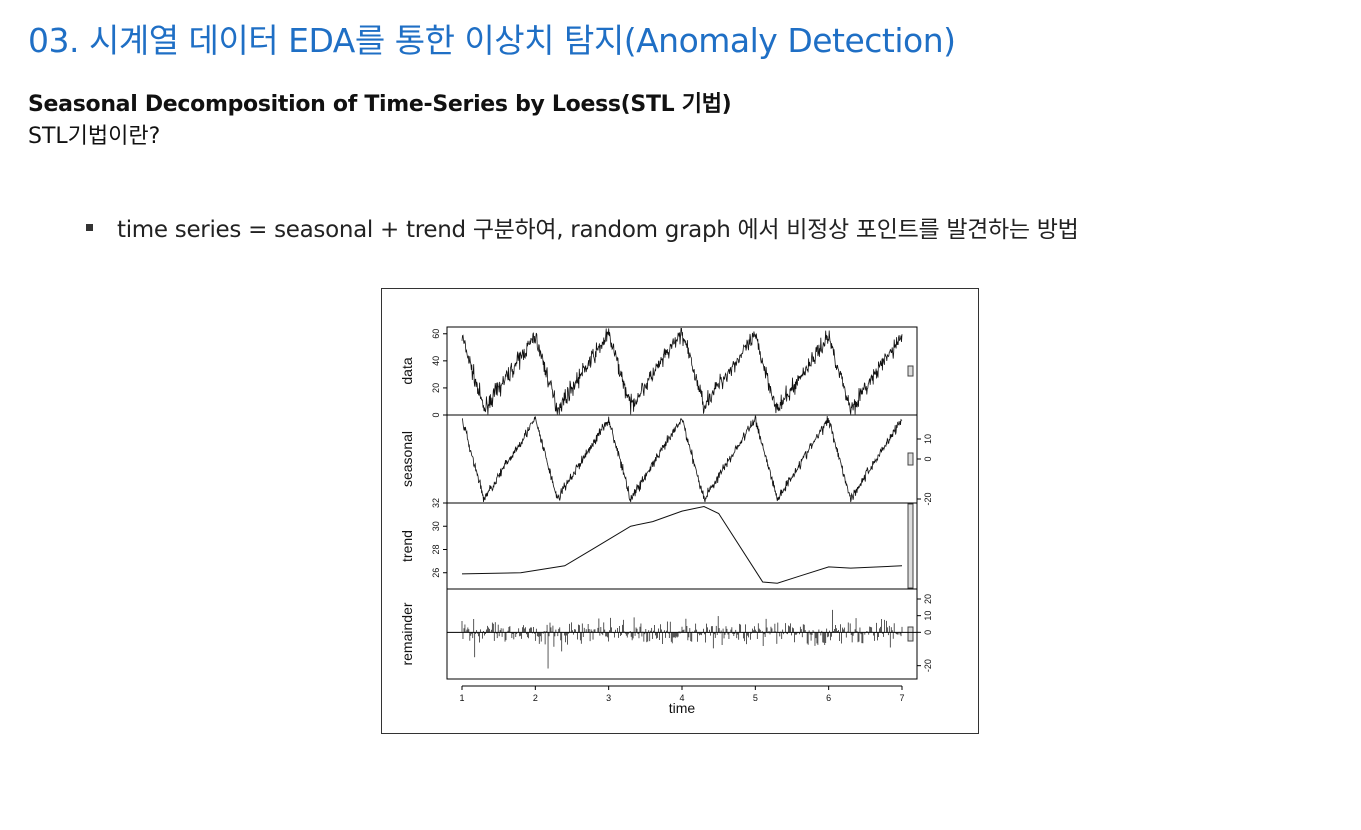  Describe the element at coordinates (828, 698) in the screenshot. I see `xtick-label: 6` at that location.